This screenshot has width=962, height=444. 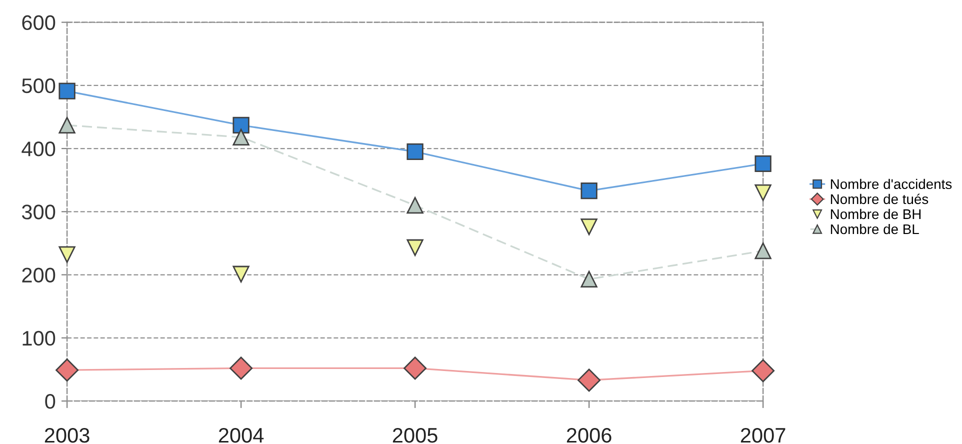 What do you see at coordinates (589, 435) in the screenshot?
I see `x-tick-label: 2006` at bounding box center [589, 435].